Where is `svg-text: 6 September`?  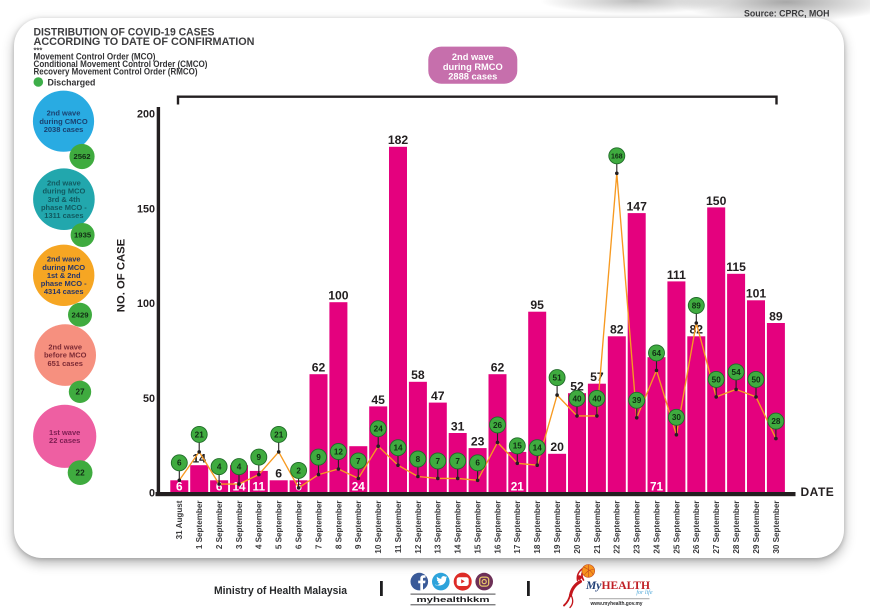 svg-text: 6 September is located at coordinates (299, 524).